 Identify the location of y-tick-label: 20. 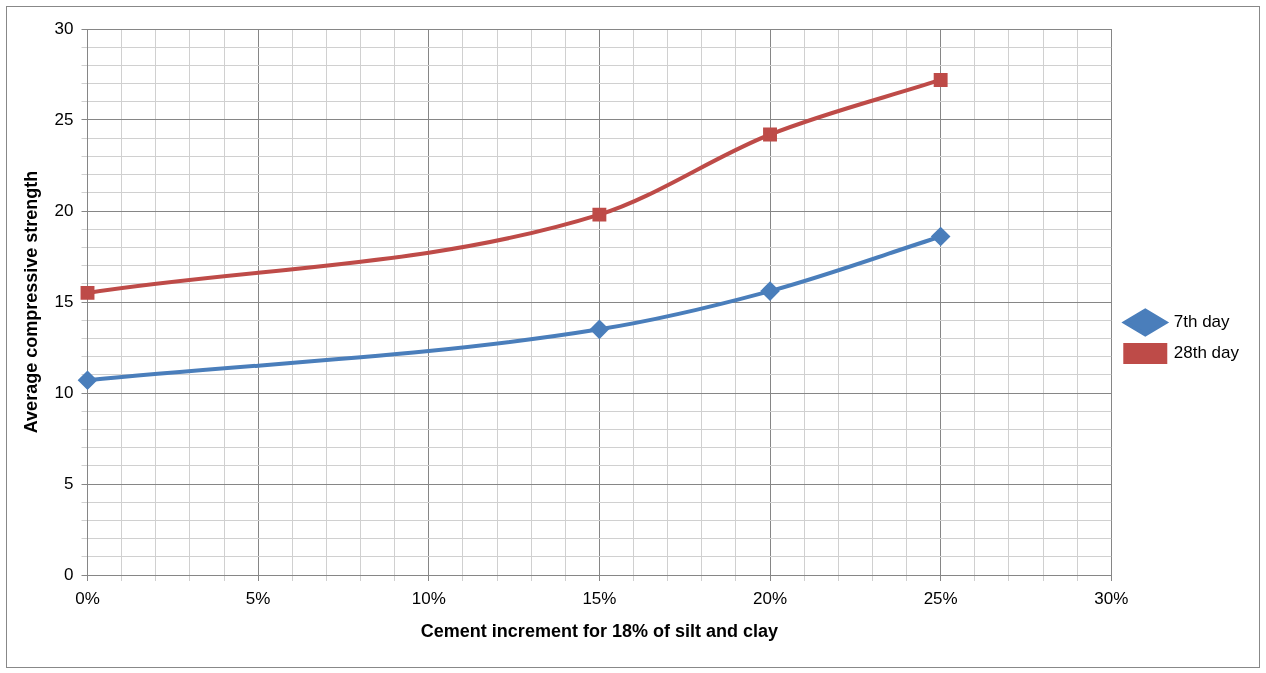
(64, 210).